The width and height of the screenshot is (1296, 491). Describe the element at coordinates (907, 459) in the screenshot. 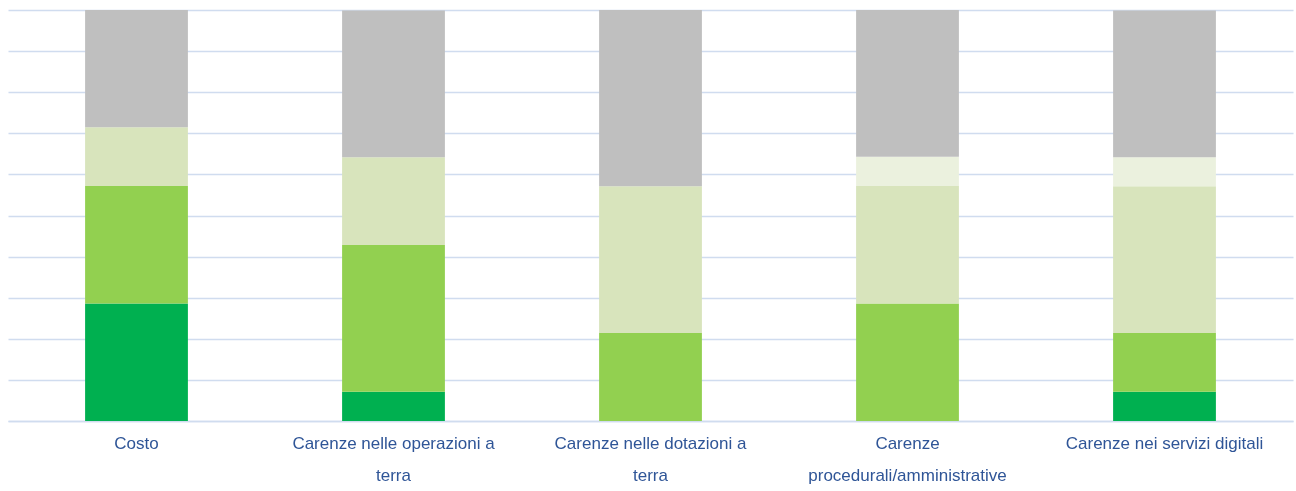

I see `x-tick-label: Carenze procedurali/amministrative` at that location.